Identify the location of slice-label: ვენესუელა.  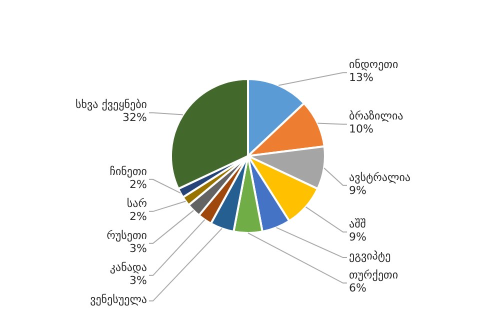
(119, 299).